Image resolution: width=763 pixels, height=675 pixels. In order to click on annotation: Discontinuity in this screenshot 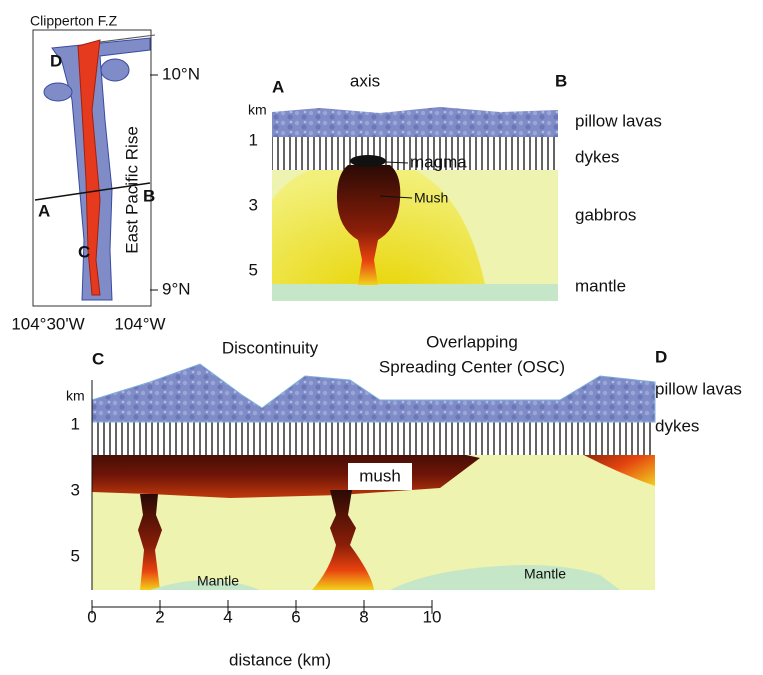, I will do `click(270, 347)`.